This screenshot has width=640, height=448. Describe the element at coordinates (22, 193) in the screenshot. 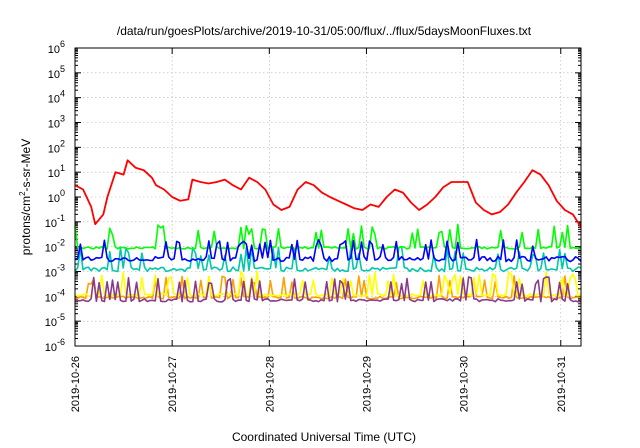

I see `y-axis-label-exp: 2` at that location.